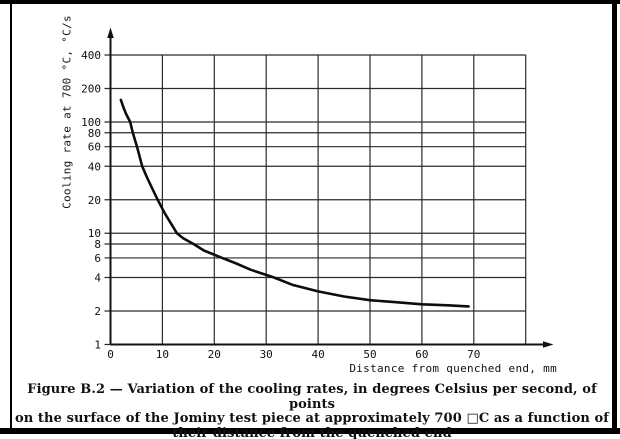 This screenshot has height=439, width=620. Describe the element at coordinates (94, 166) in the screenshot. I see `y-tick-label-40: 40` at that location.